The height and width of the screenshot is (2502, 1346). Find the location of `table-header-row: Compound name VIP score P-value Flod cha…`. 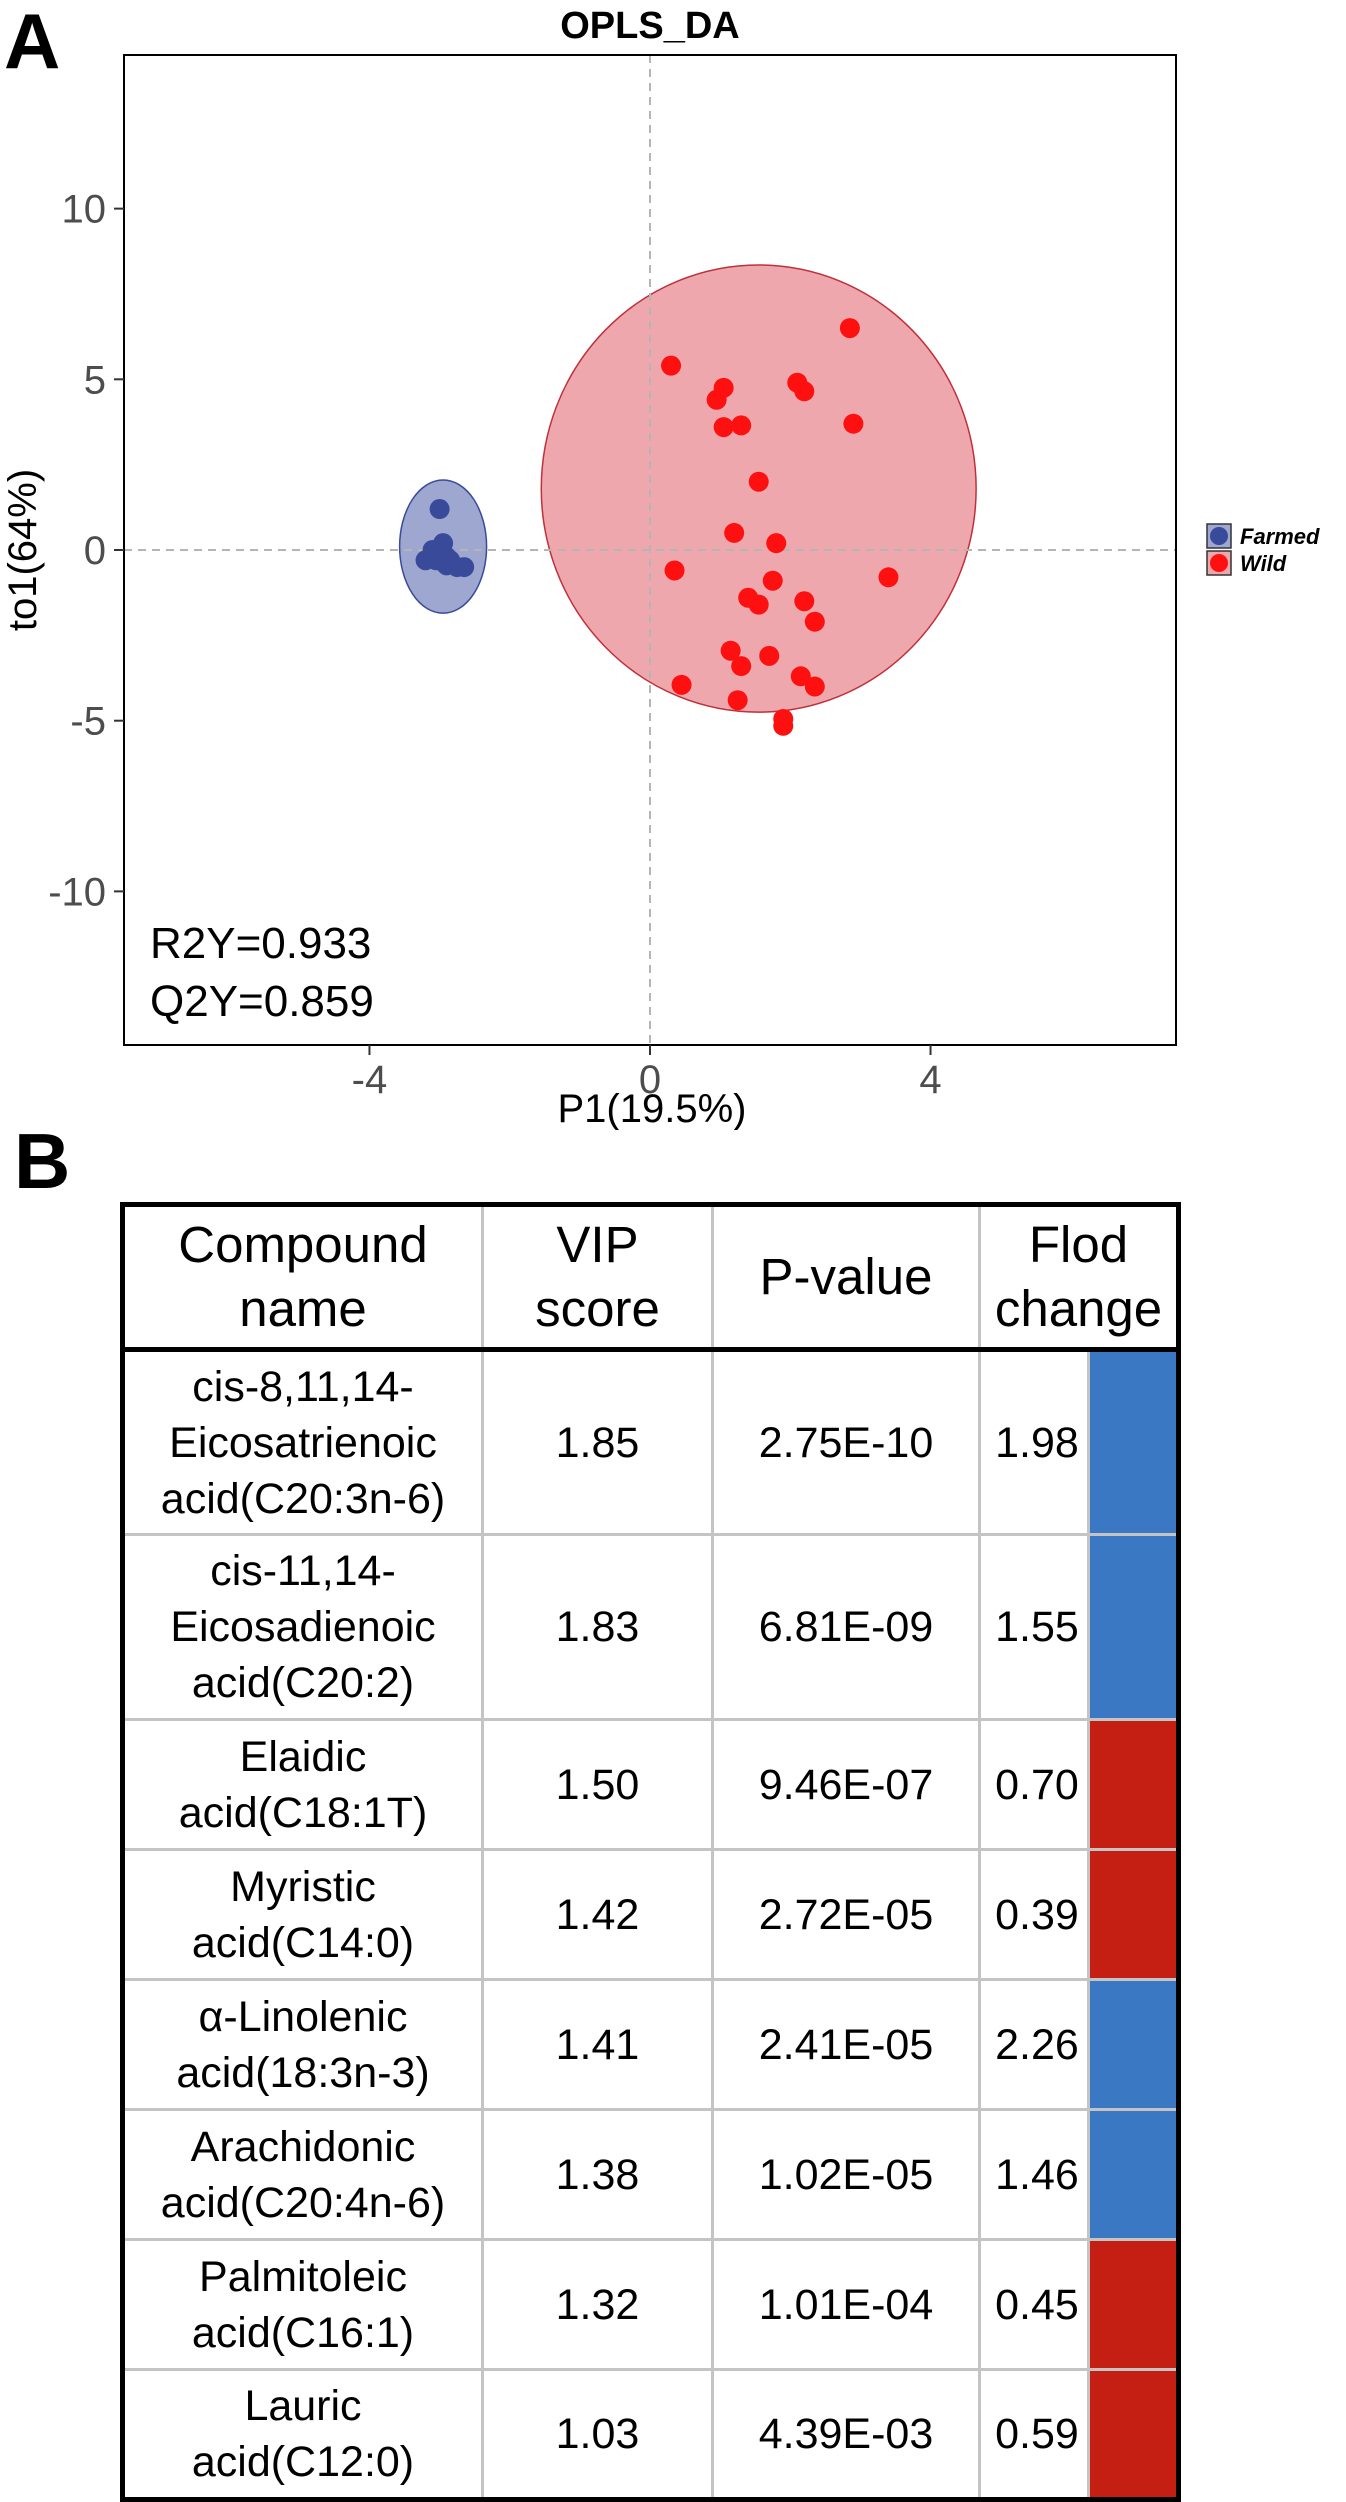

table-header-row: Compound name VIP score P-value Flod cha… is located at coordinates (651, 1277).